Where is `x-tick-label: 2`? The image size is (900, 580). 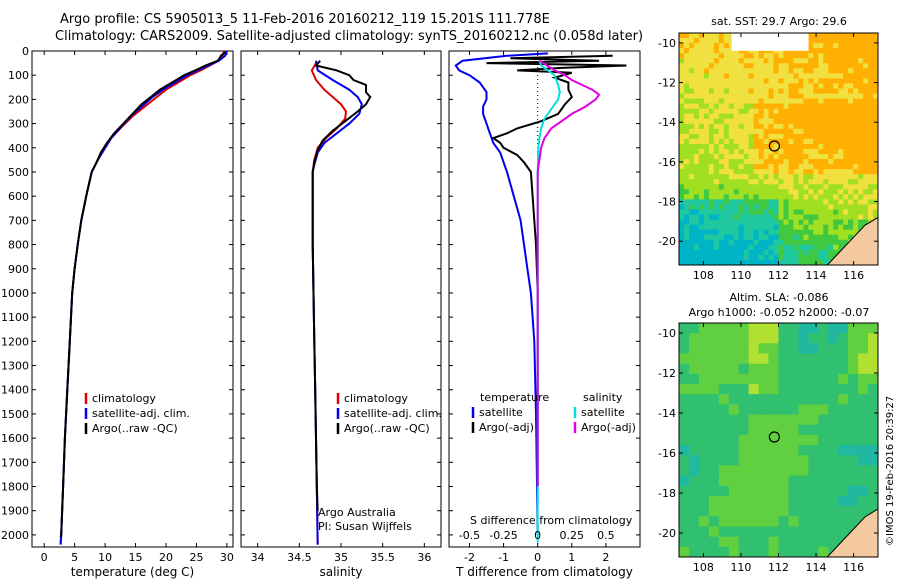
x-tick-label: 2 is located at coordinates (605, 557).